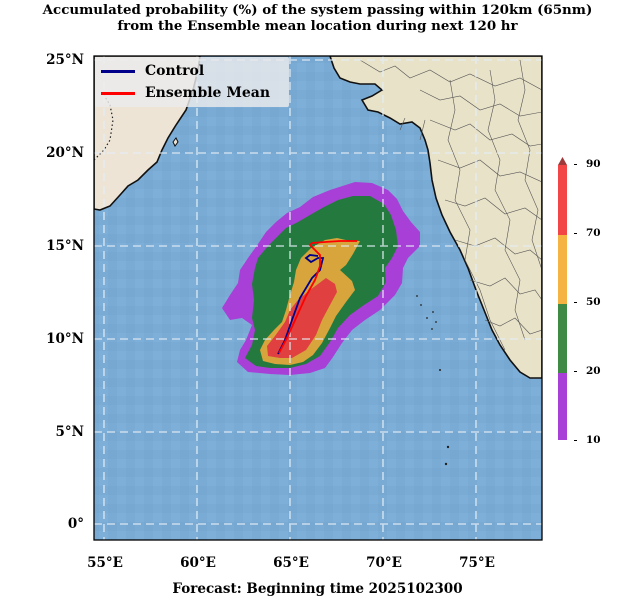  I want to click on colorbar-tick: 70, so click(587, 233).